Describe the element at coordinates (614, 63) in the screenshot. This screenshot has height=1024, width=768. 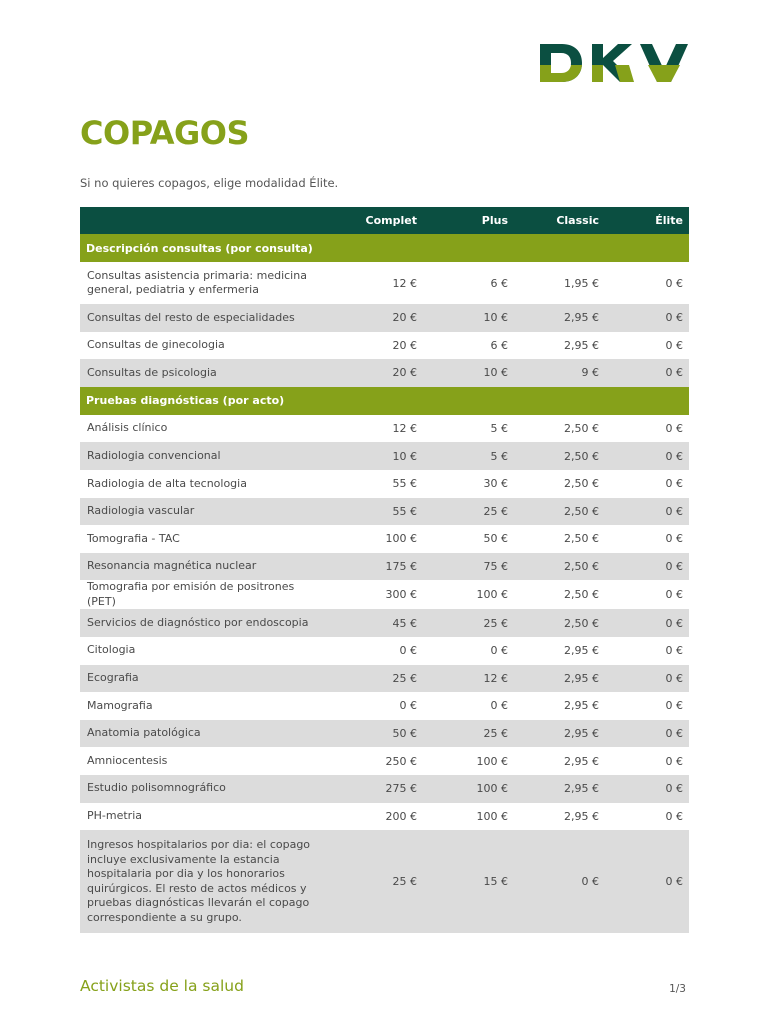
I see `dkv-logo` at that location.